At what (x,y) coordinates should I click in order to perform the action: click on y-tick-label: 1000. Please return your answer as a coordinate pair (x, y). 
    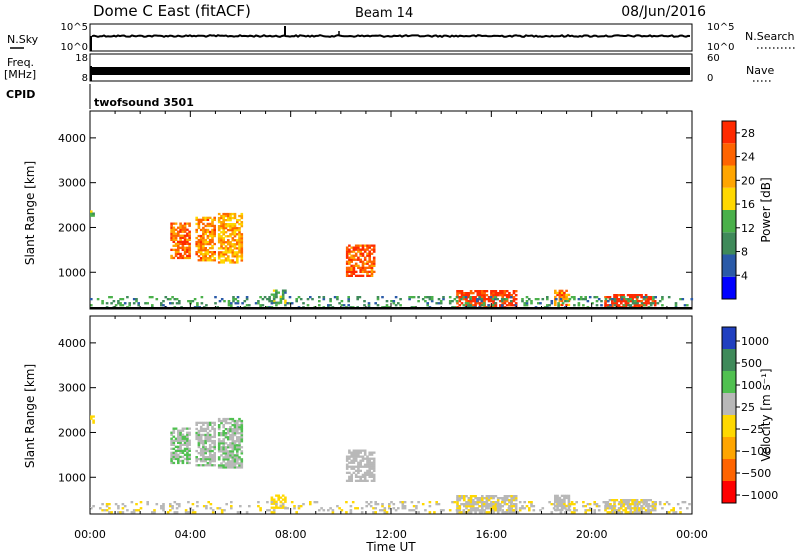
    Looking at the image, I should click on (72, 272).